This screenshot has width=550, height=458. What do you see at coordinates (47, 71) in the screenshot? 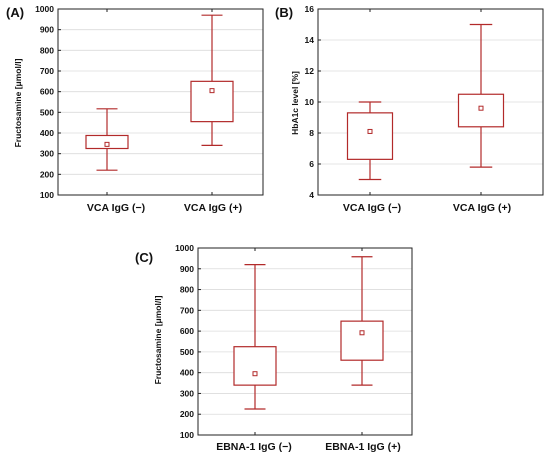
I see `panel-a-y-tick-label-6: 700` at bounding box center [47, 71].